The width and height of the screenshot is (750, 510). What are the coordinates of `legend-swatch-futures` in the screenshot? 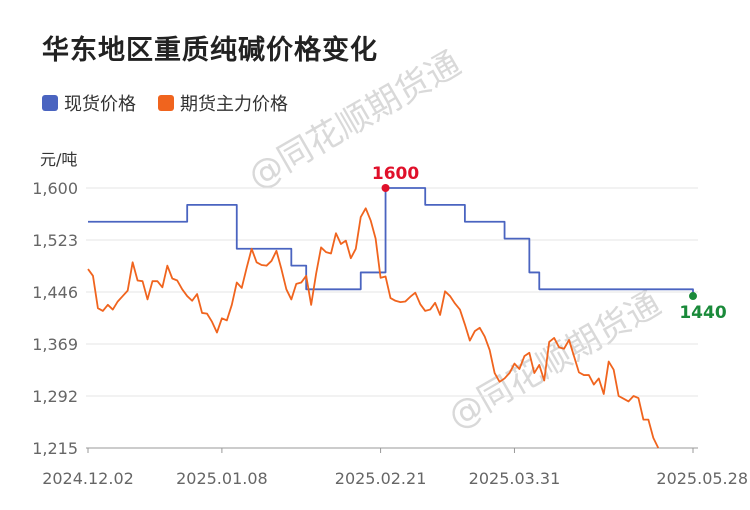 It's located at (166, 103).